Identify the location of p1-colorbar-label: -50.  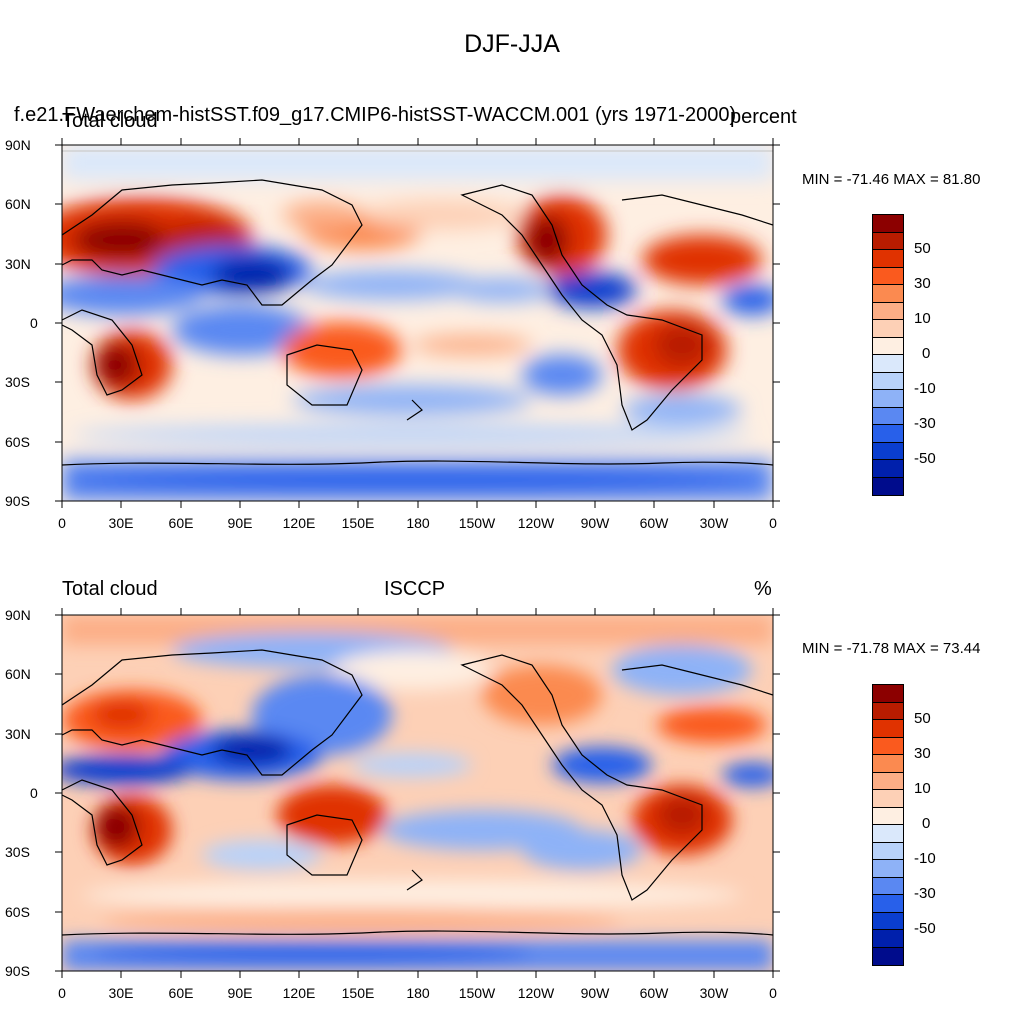
(925, 458).